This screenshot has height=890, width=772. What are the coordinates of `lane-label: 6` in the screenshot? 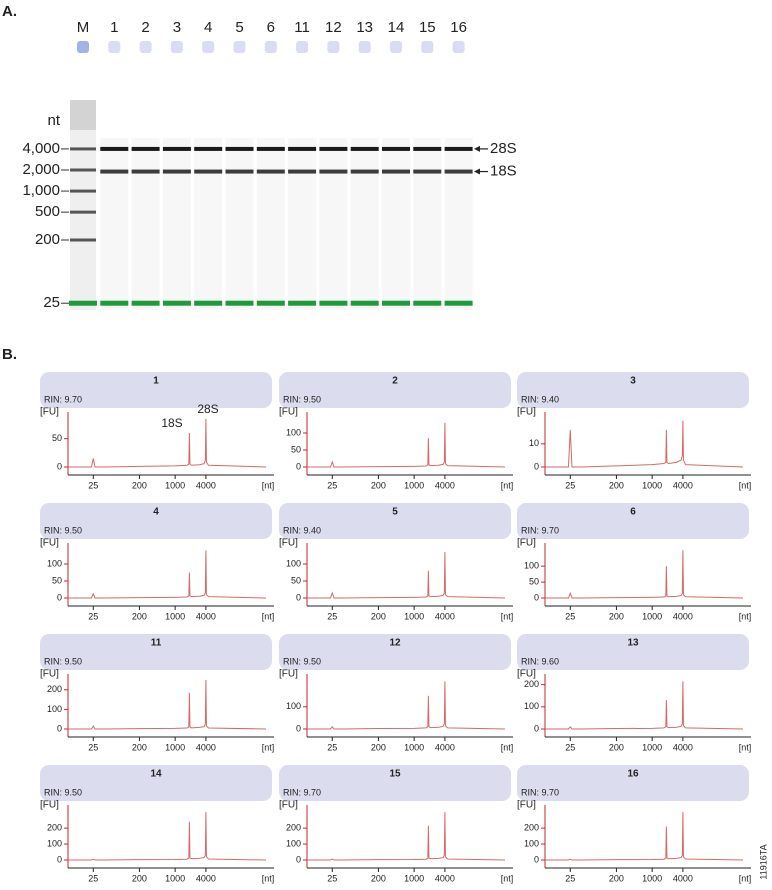 It's located at (271, 27).